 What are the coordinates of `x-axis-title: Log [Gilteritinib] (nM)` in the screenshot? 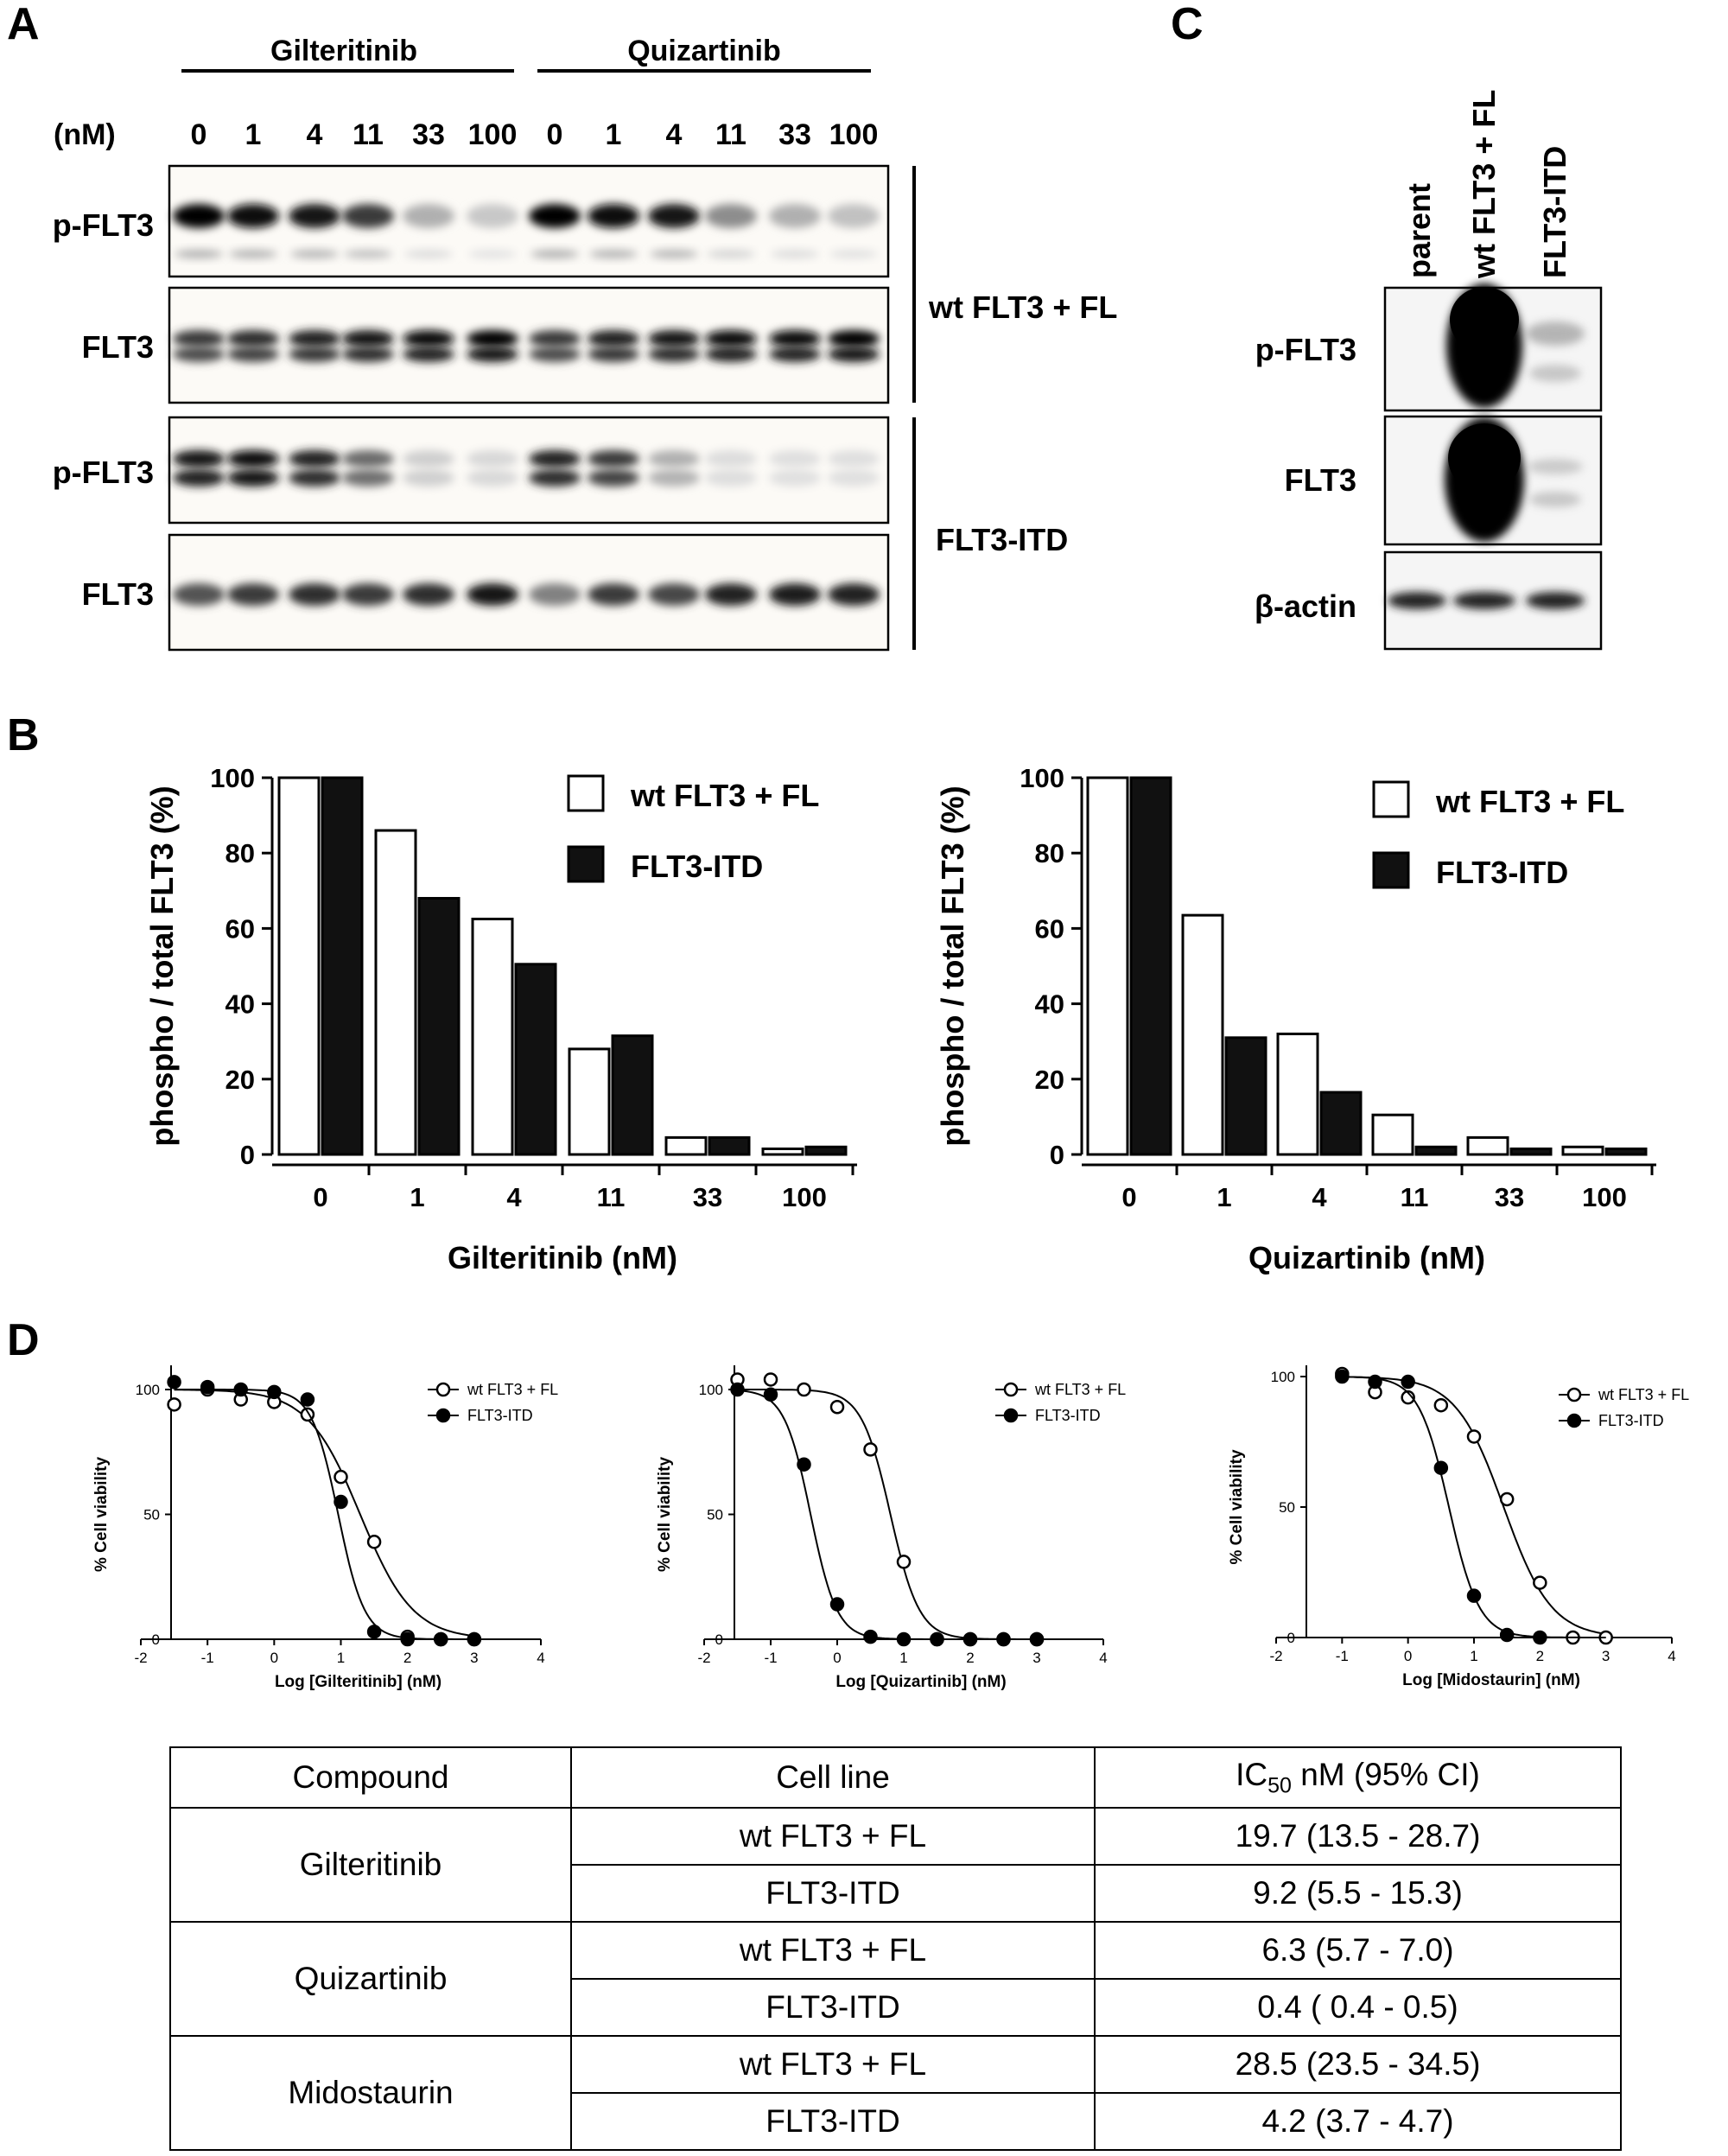 It's located at (358, 1682).